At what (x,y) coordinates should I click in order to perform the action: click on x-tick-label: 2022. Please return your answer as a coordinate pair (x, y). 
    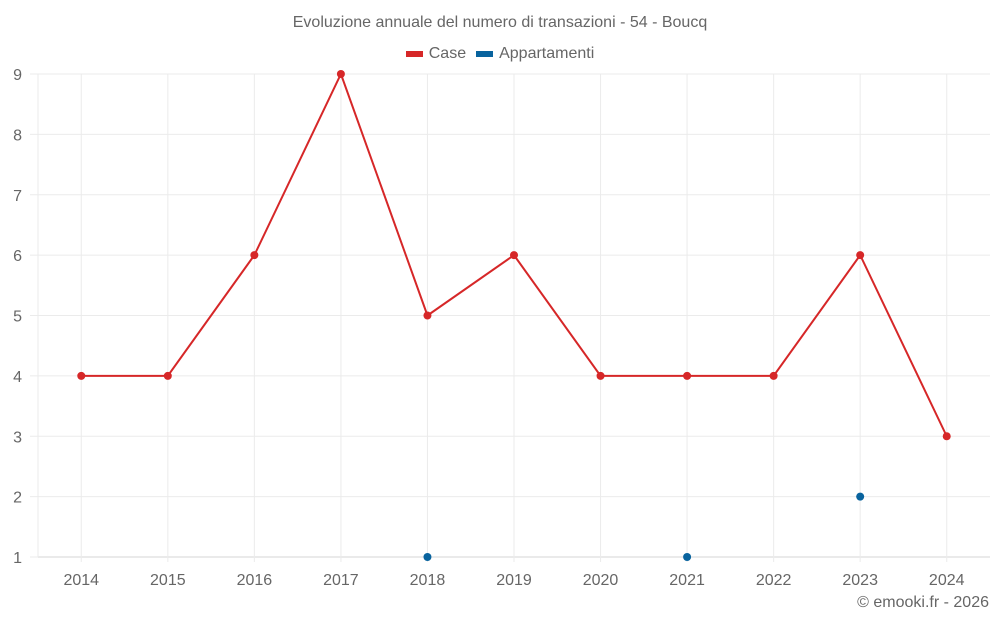
    Looking at the image, I should click on (774, 580).